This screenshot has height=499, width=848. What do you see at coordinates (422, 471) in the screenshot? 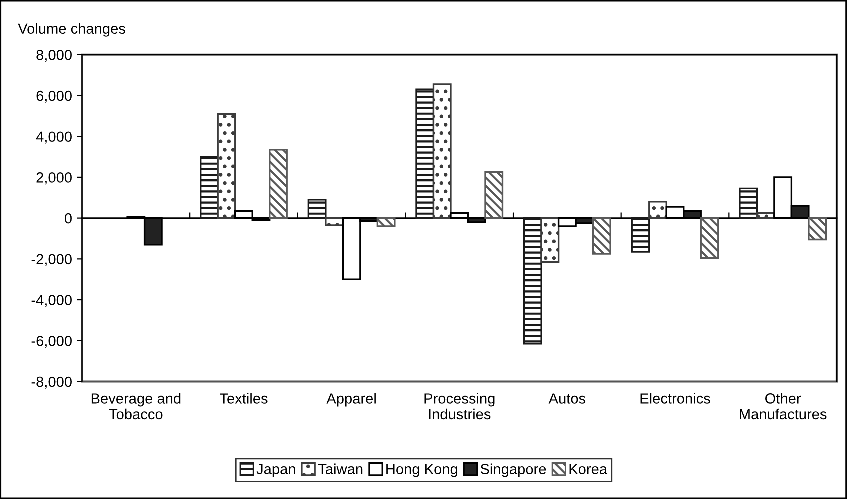
I see `legend-label: Hong Kong` at bounding box center [422, 471].